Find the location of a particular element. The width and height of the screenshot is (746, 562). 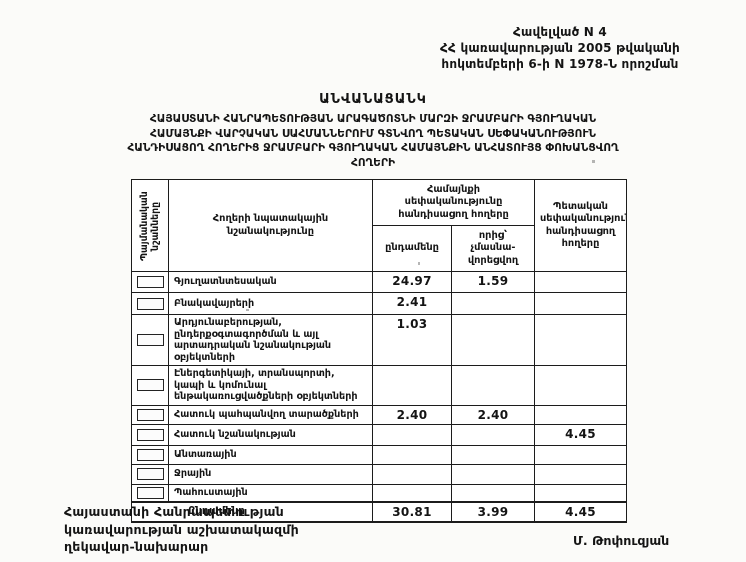

land-category-label: Անտառային is located at coordinates (270, 454).